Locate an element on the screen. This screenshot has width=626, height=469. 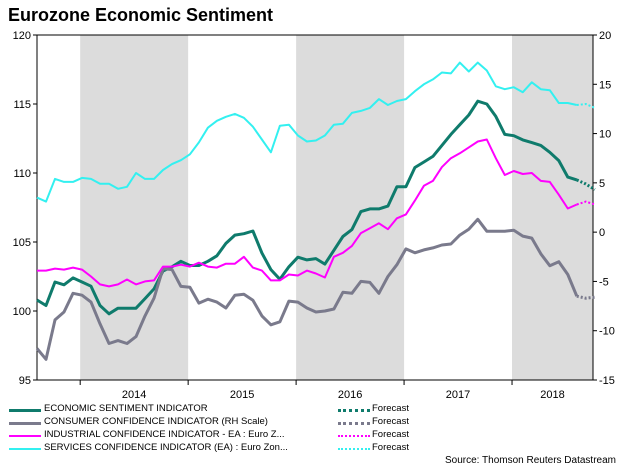
source-note: Source: Thomson Reuters Datastream is located at coordinates (530, 460).